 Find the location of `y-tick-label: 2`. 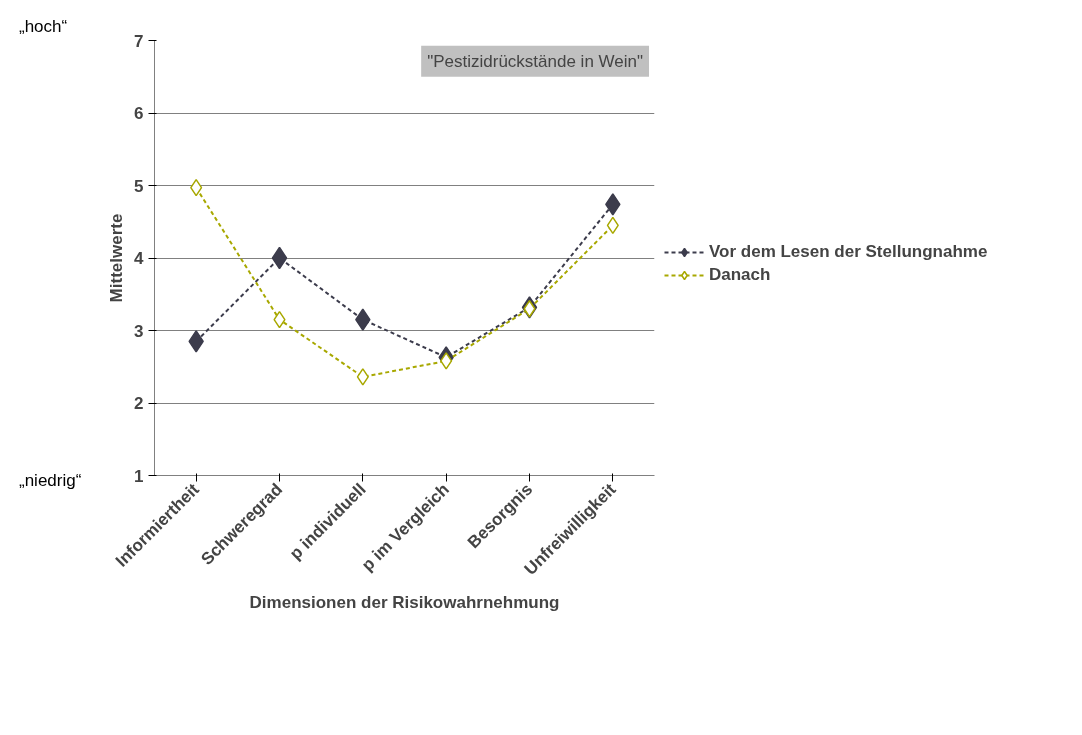

y-tick-label: 2 is located at coordinates (139, 403).